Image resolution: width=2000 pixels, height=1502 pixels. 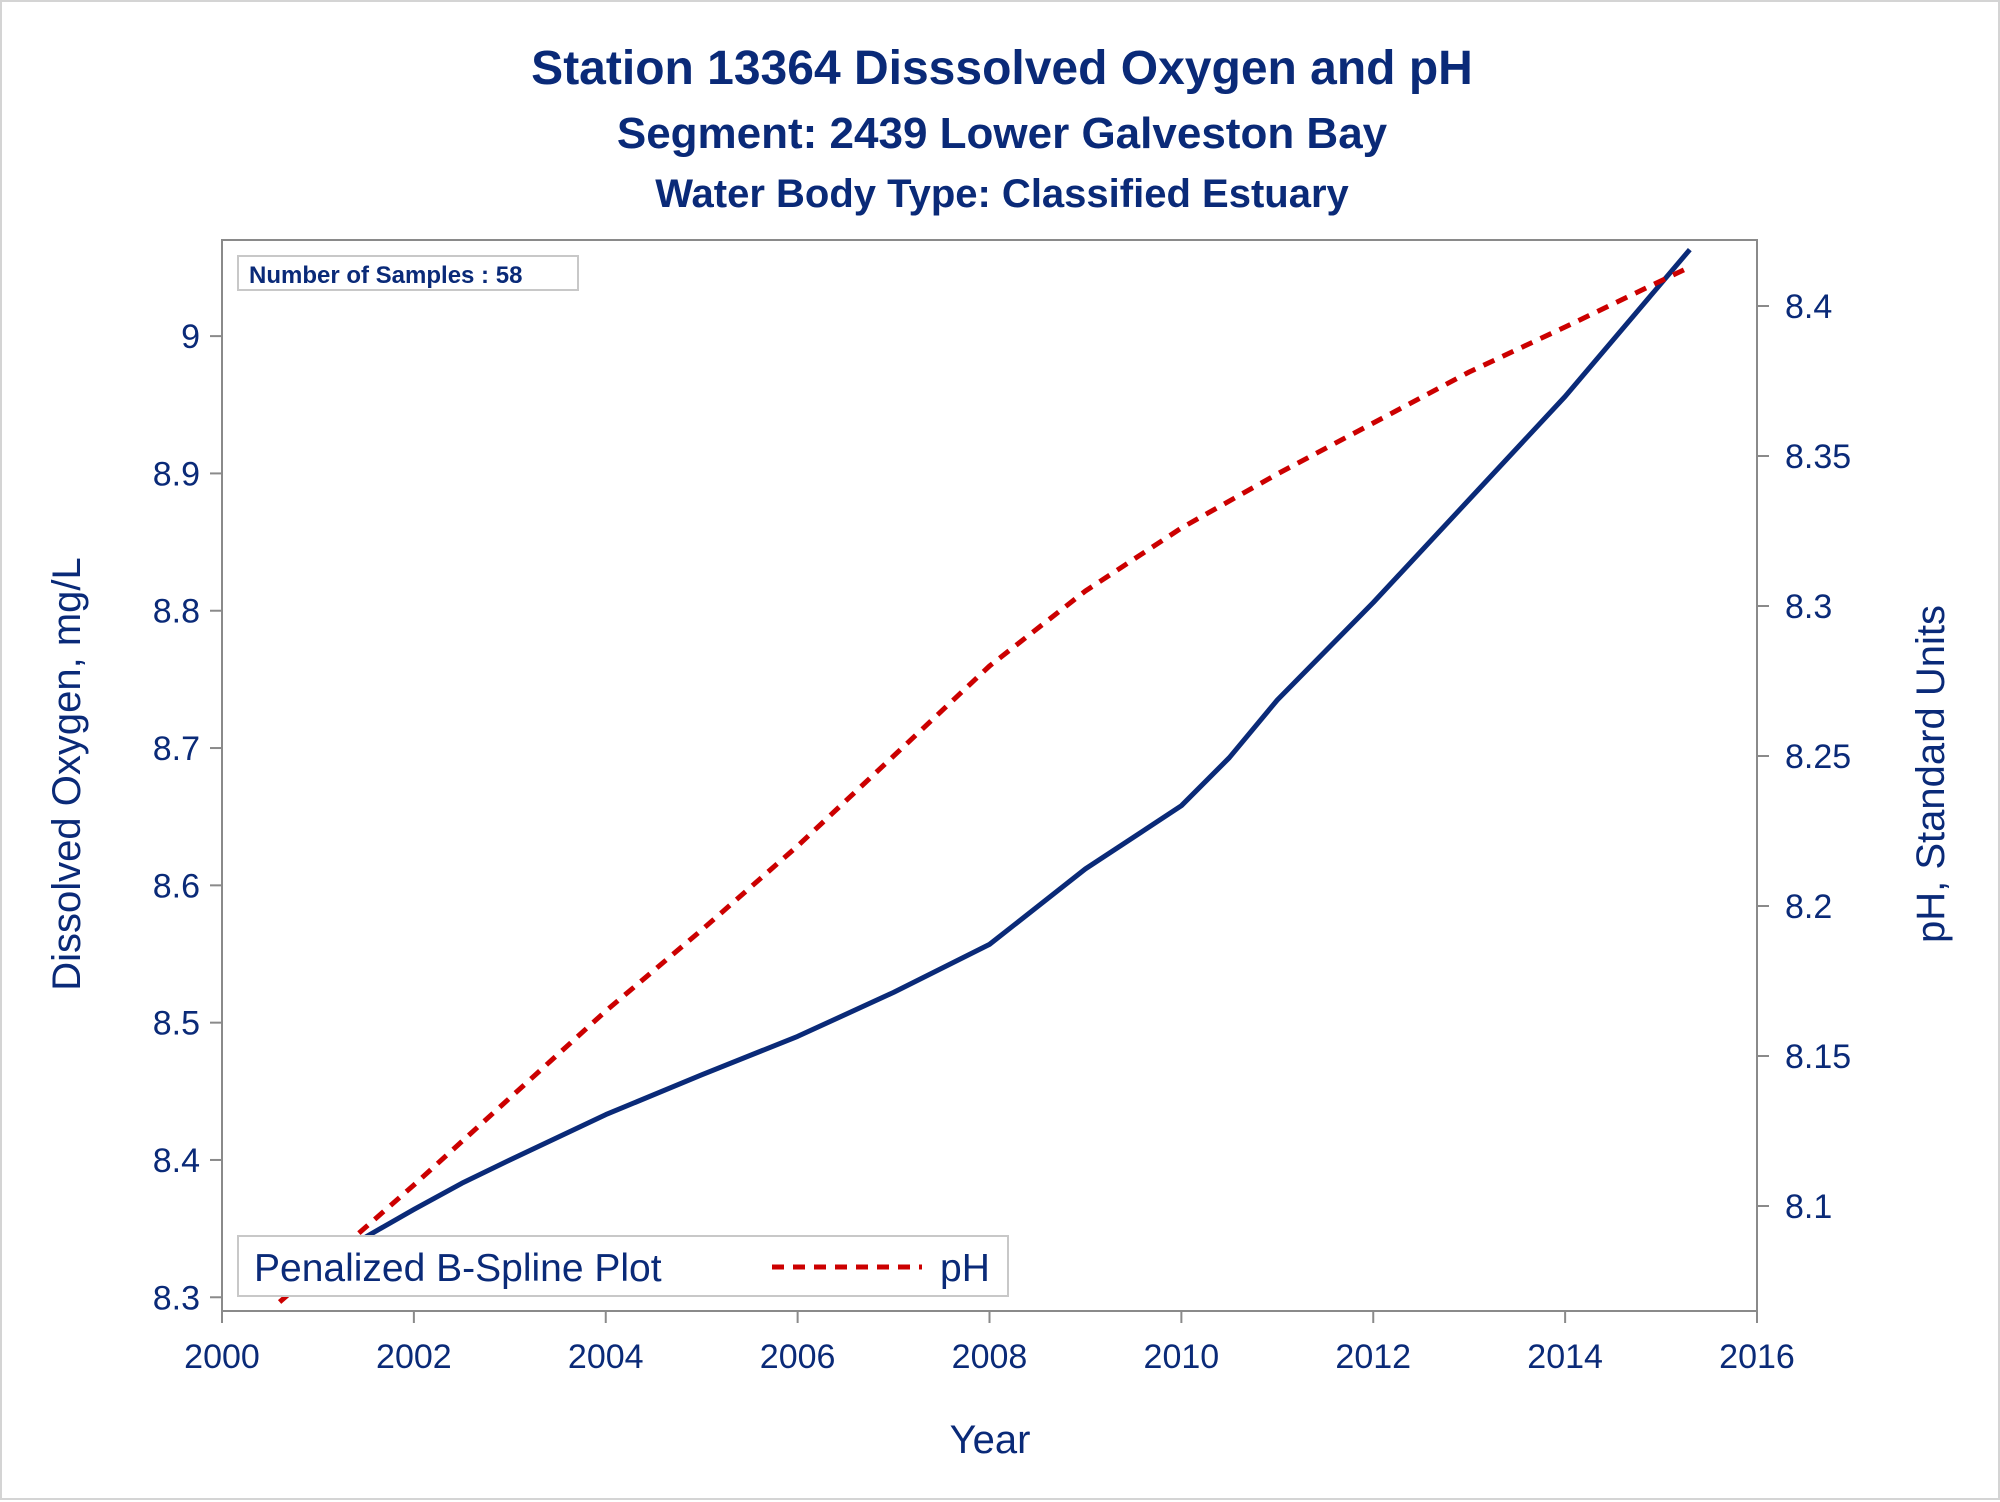 I want to click on y-right-tick-label: 8.15, so click(x=1818, y=1057).